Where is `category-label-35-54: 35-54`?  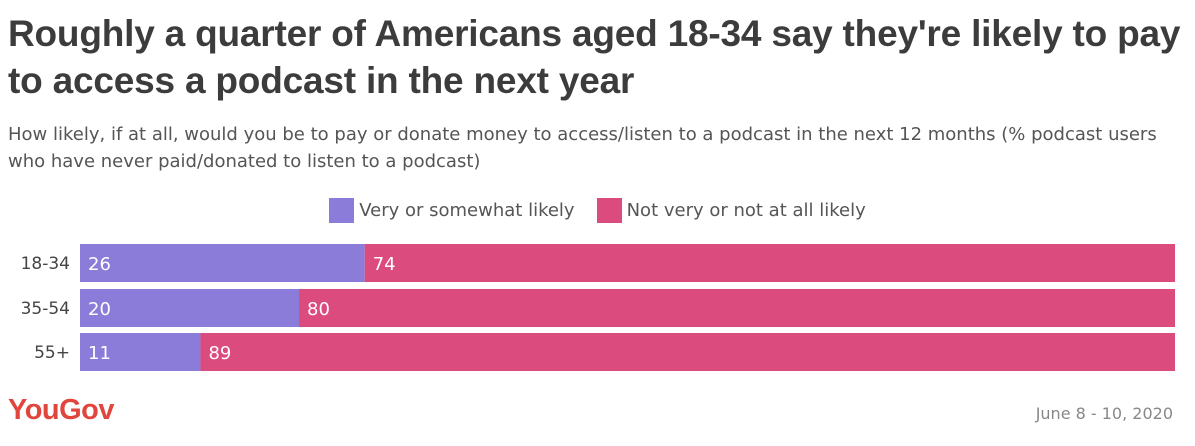 category-label-35-54: 35-54 is located at coordinates (45, 309).